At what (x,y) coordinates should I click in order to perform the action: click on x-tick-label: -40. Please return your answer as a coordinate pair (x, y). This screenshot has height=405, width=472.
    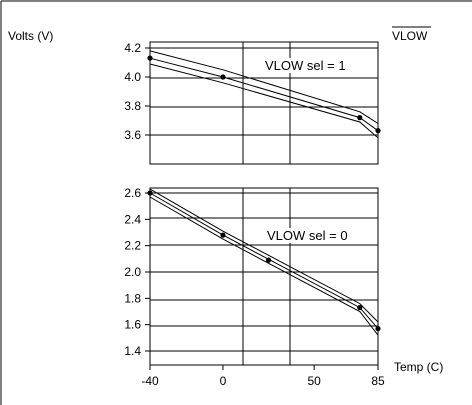
    Looking at the image, I should click on (150, 381).